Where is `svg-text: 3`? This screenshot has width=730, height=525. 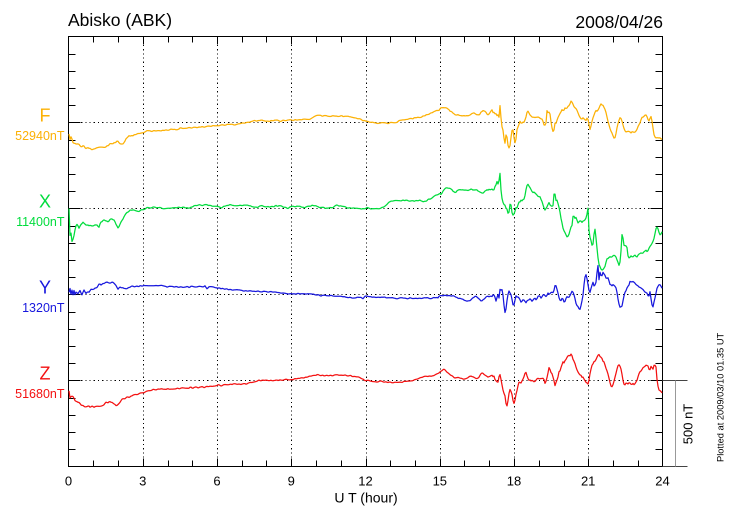
svg-text: 3 is located at coordinates (142, 481).